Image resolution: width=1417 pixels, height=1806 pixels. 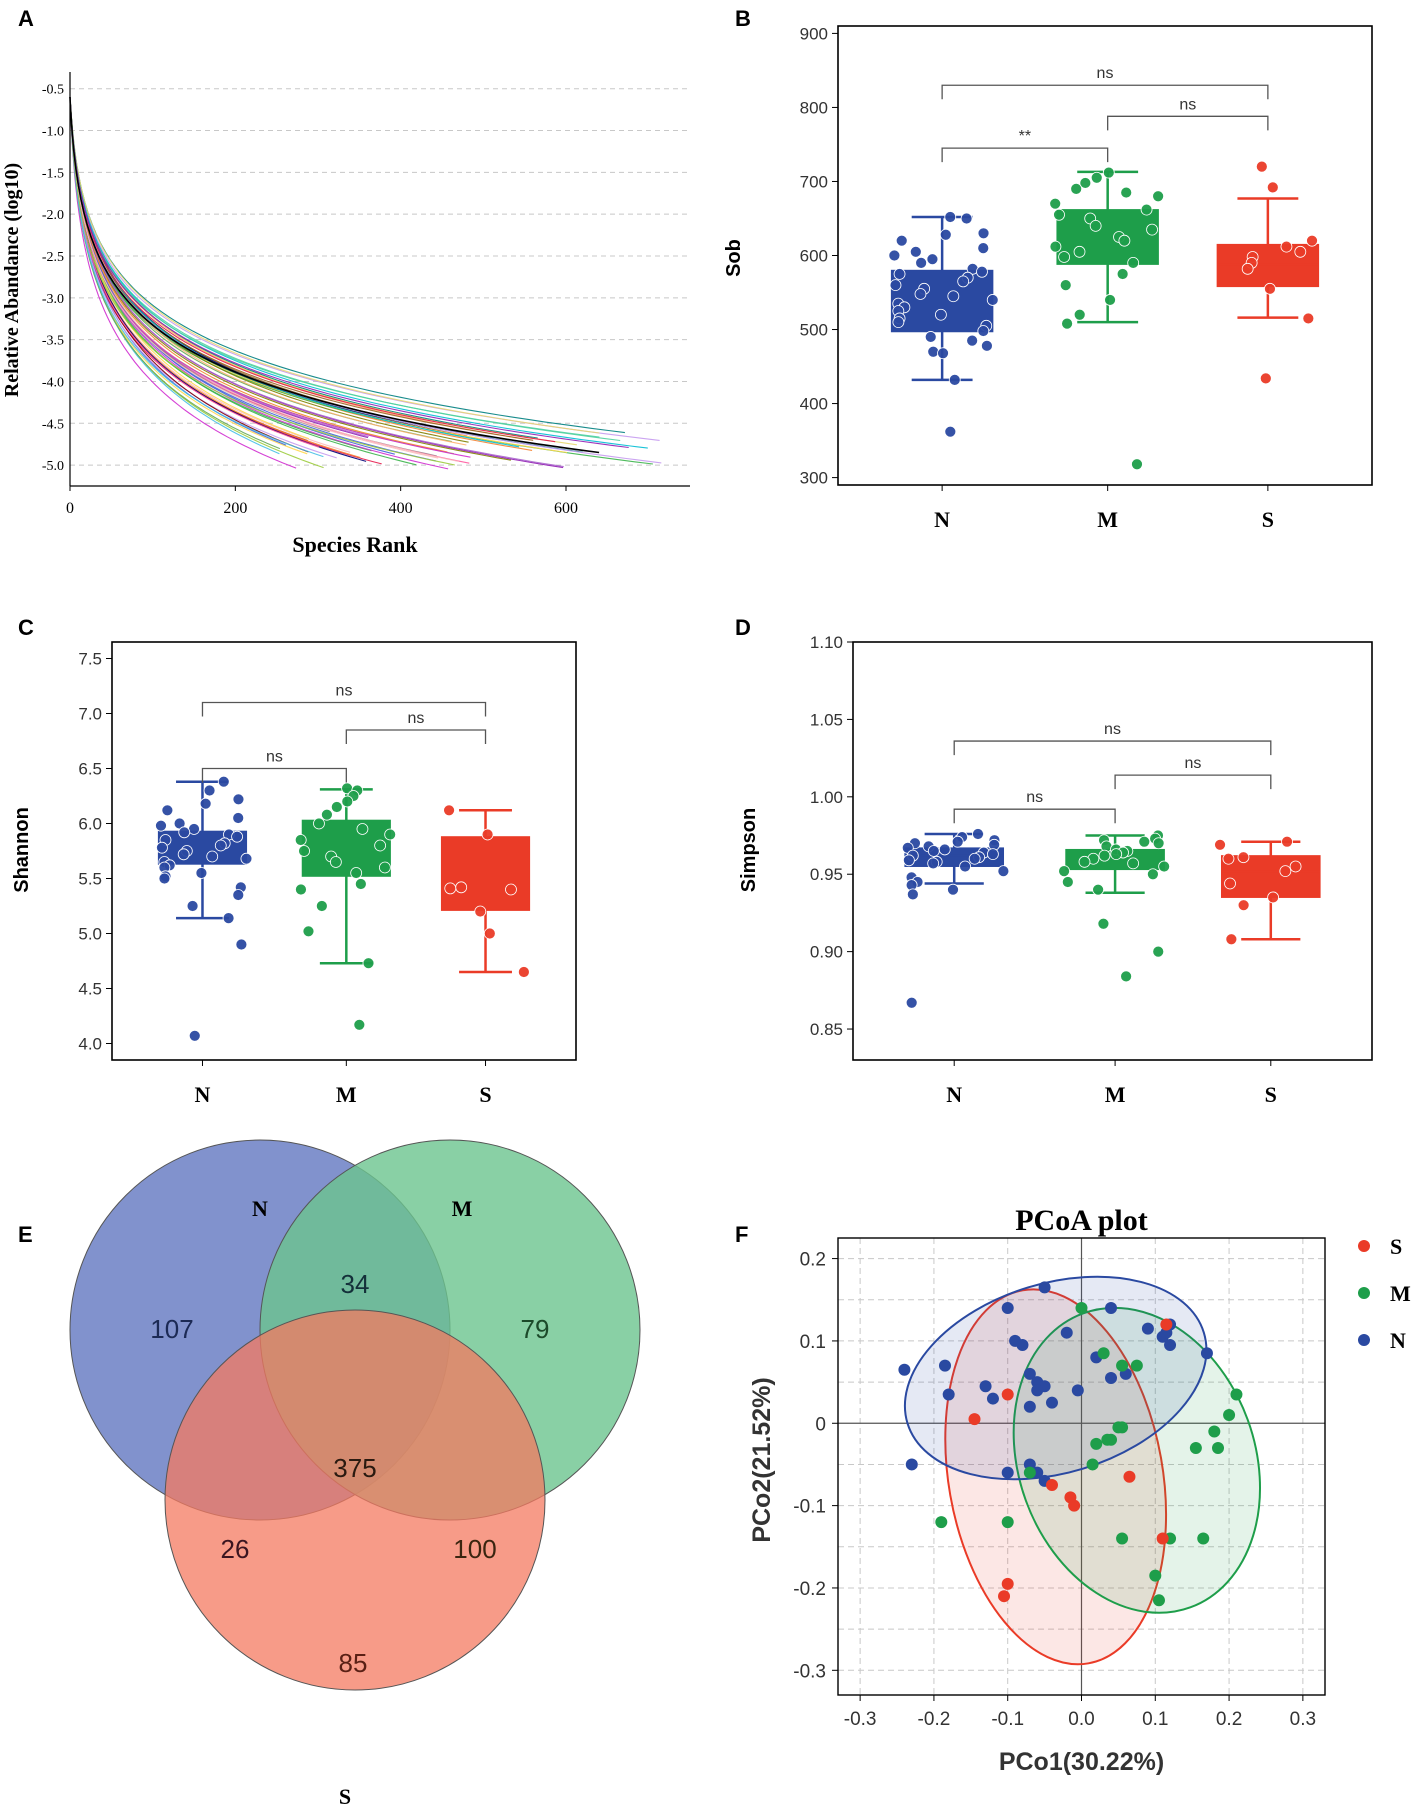 What do you see at coordinates (1155, 1719) in the screenshot?
I see `x-tick-label: 0.1` at bounding box center [1155, 1719].